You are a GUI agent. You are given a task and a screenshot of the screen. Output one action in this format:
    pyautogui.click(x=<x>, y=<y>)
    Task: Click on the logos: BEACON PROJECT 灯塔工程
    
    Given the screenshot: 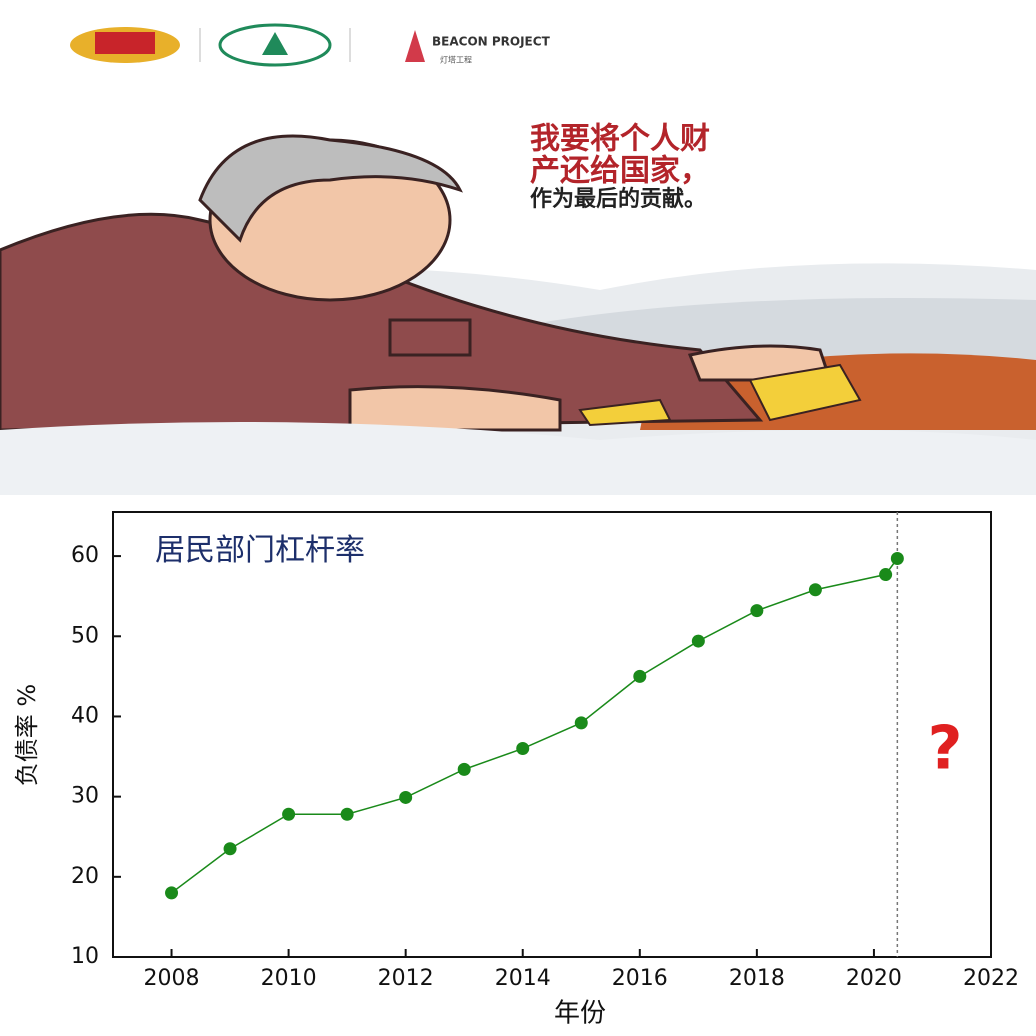 What is the action you would take?
    pyautogui.click(x=310, y=45)
    